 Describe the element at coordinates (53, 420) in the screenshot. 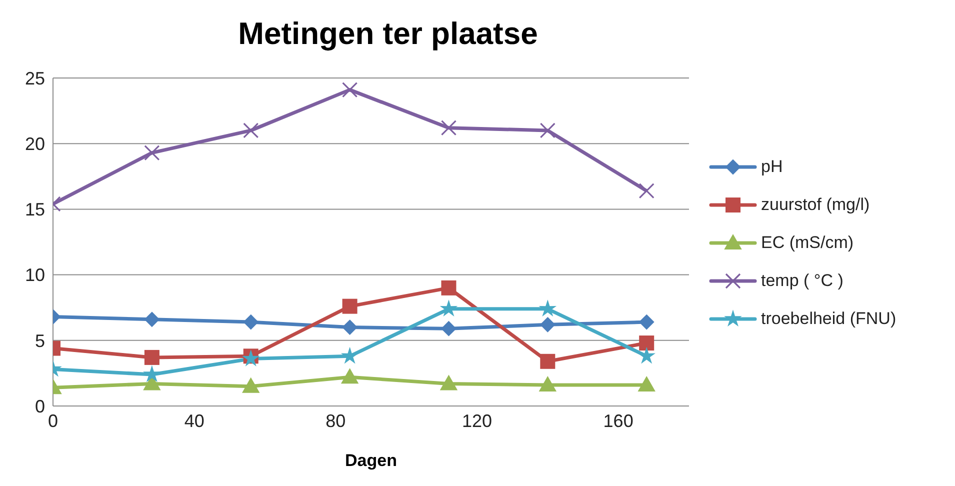

I see `x-tick-label: 0` at that location.